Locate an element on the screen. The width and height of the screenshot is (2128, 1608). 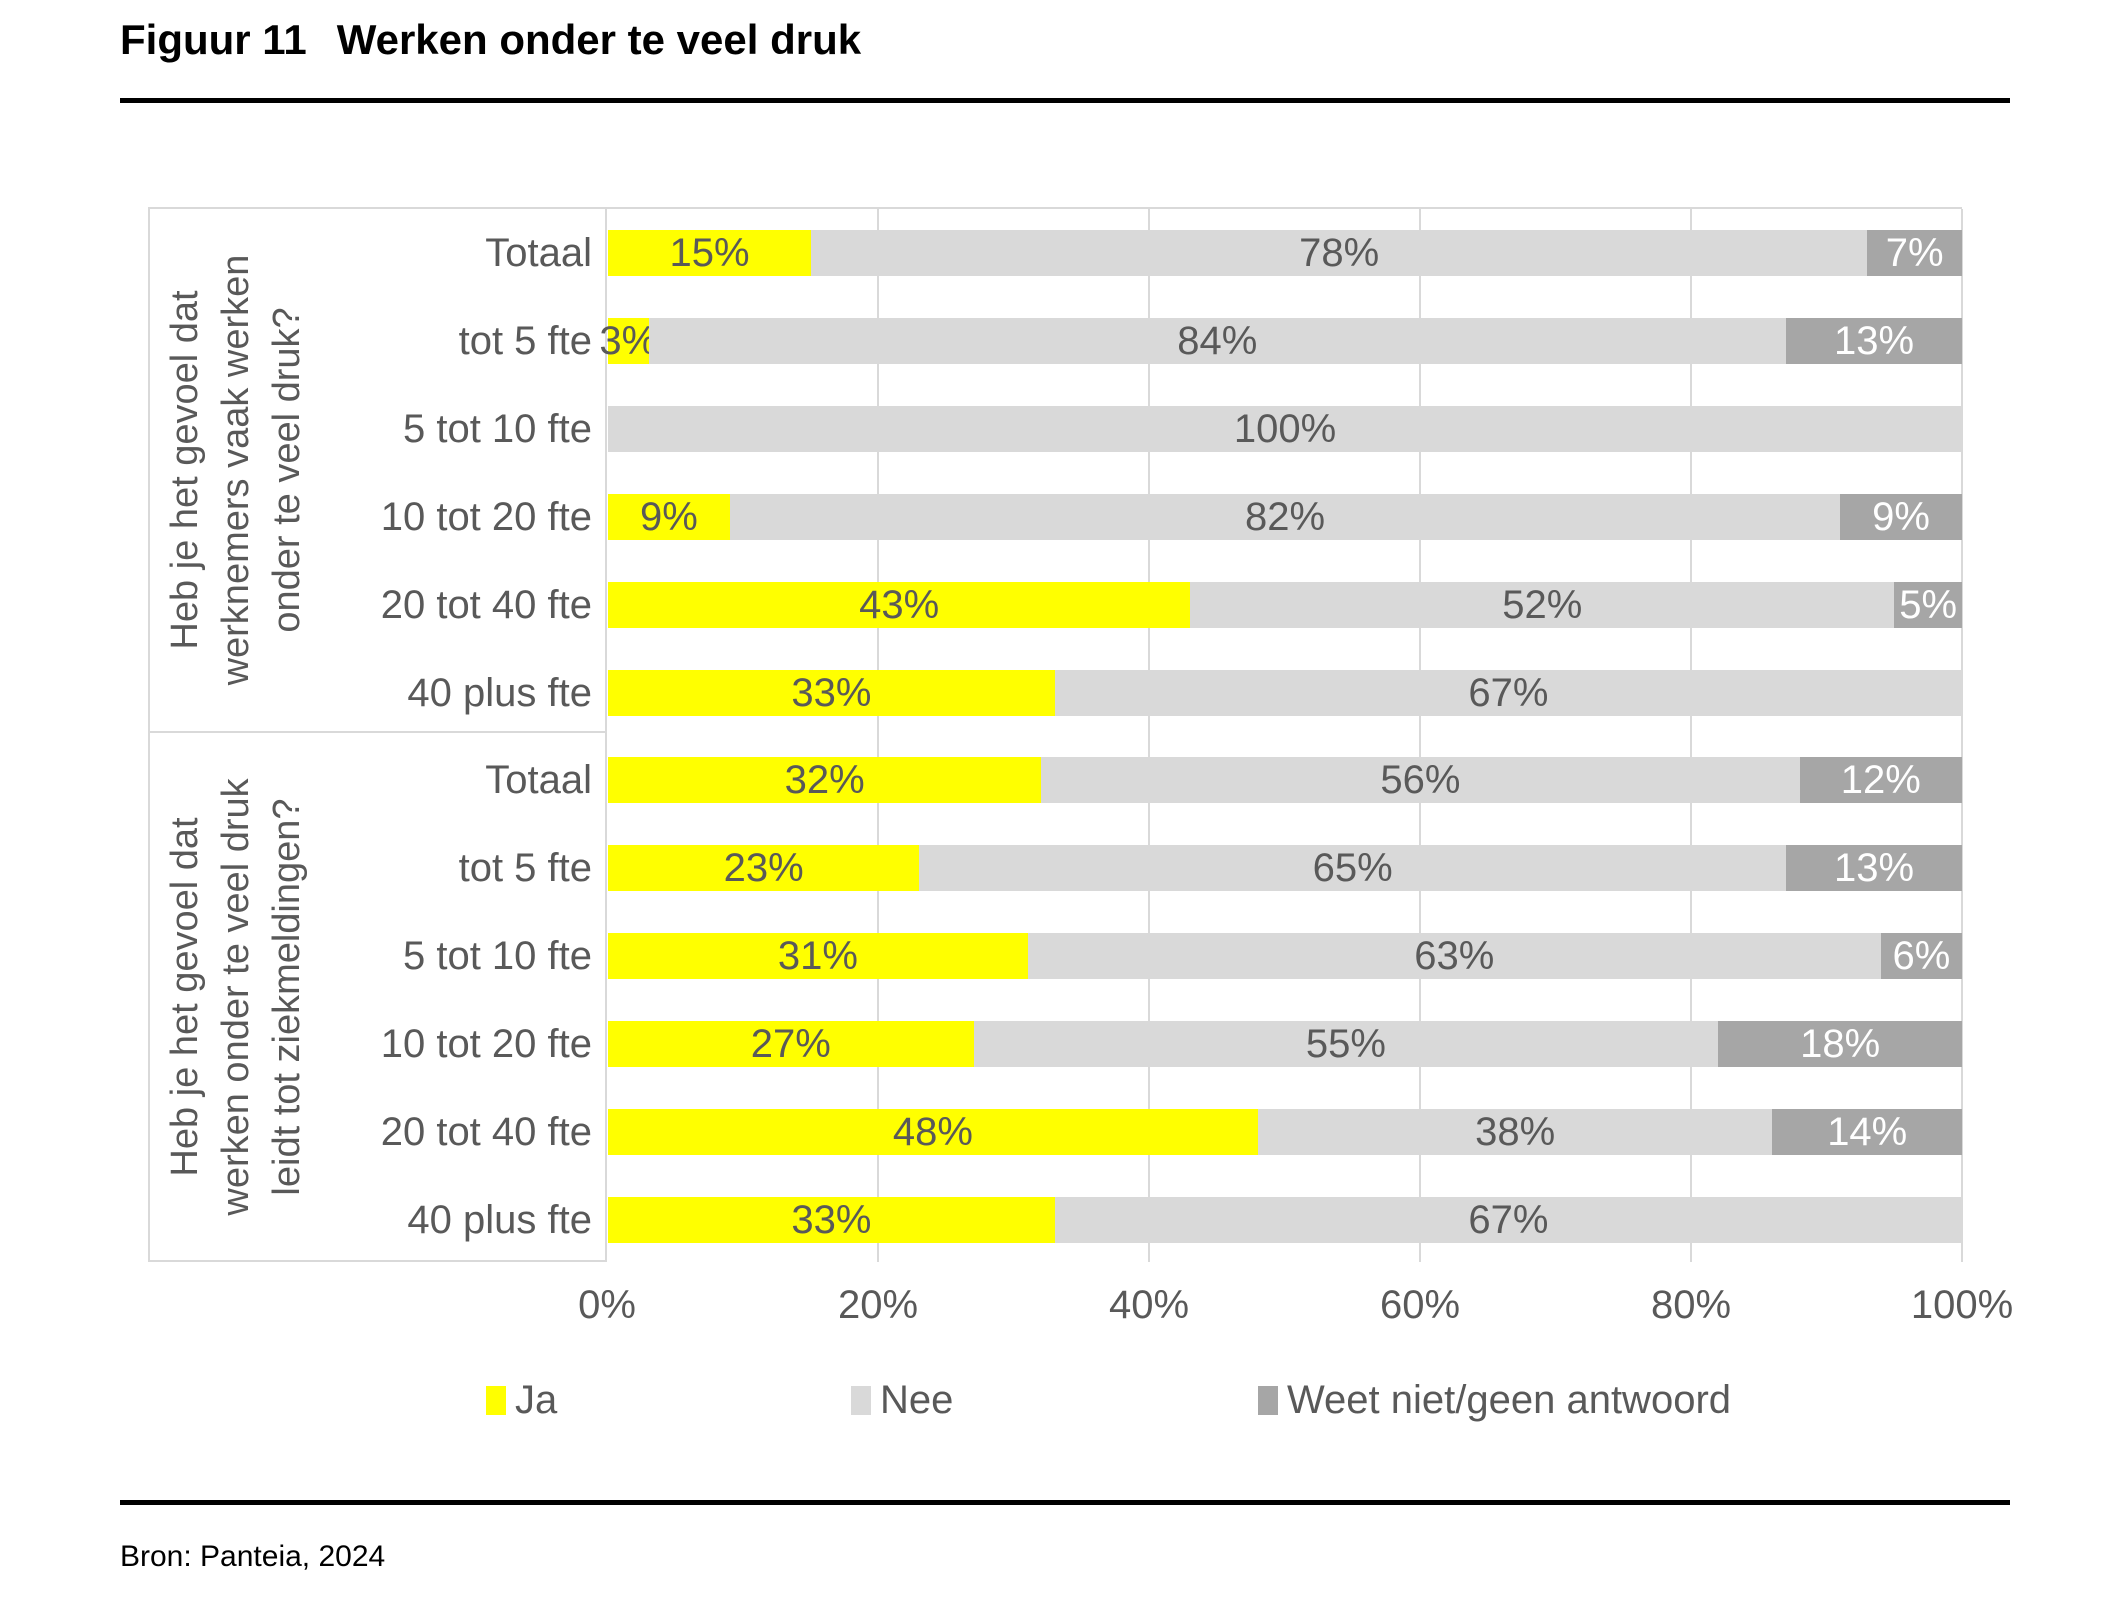
bar-row: 43% 52% 5% is located at coordinates (1285, 605).